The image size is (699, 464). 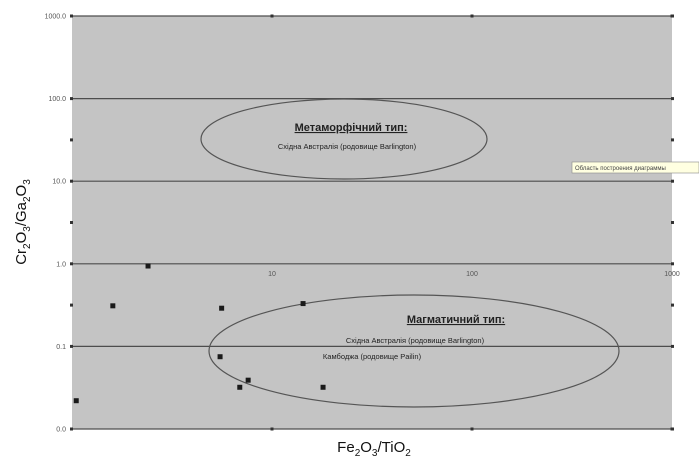 I want to click on y-tick-label: 100.0, so click(x=57, y=99).